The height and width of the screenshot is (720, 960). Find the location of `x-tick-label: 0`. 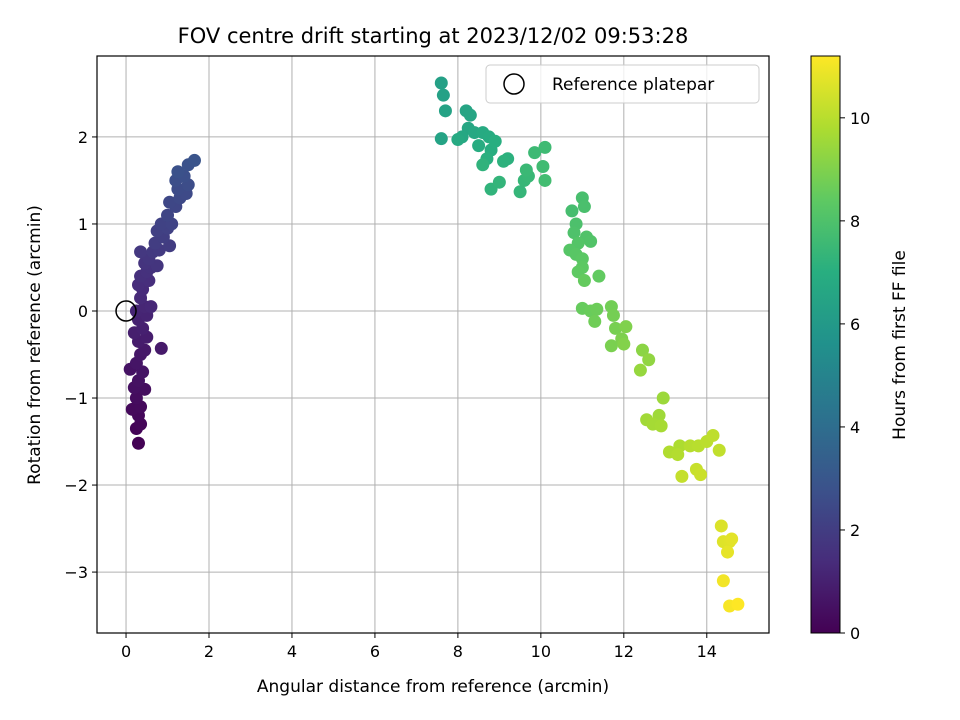

x-tick-label: 0 is located at coordinates (126, 651).